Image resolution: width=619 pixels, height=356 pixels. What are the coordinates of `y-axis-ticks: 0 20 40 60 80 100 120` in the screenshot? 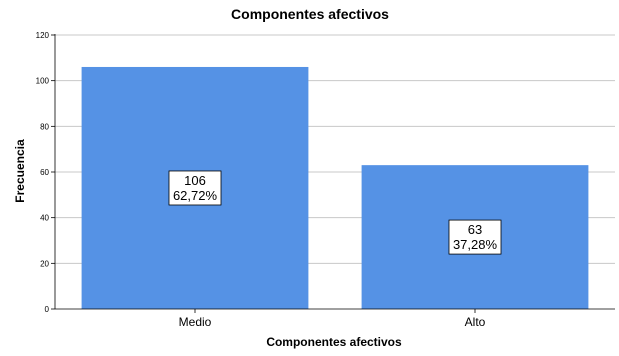 It's located at (45, 172).